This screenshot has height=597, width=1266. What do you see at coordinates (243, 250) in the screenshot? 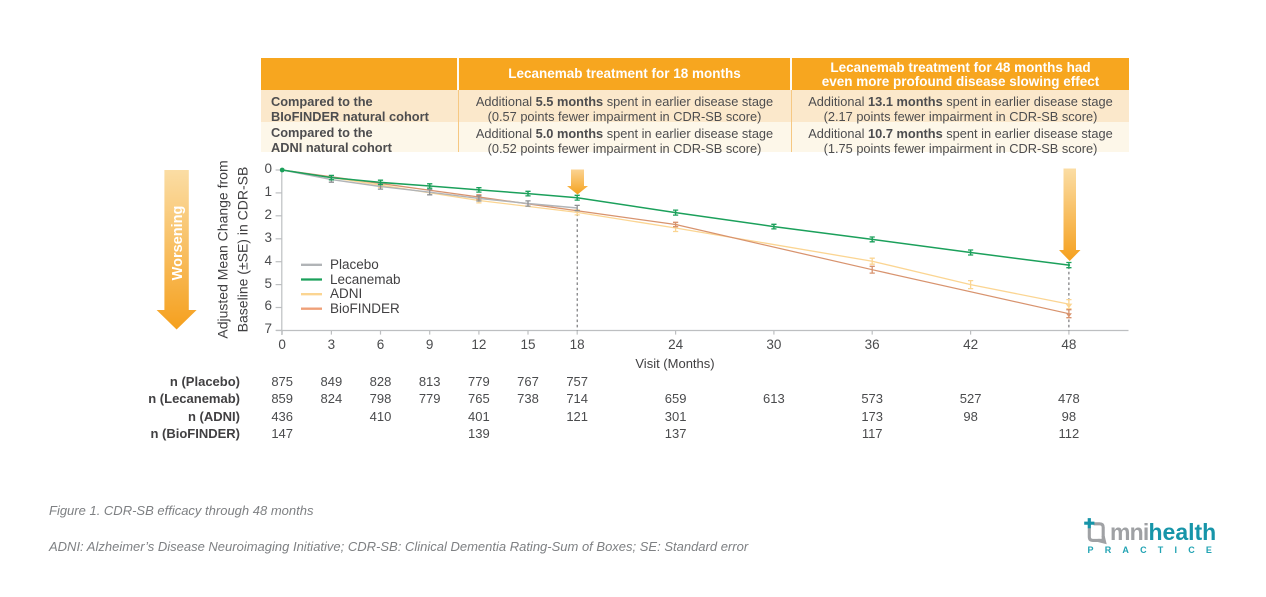
I see `svg-text: Baseline (±SE) in CDR-SB` at bounding box center [243, 250].